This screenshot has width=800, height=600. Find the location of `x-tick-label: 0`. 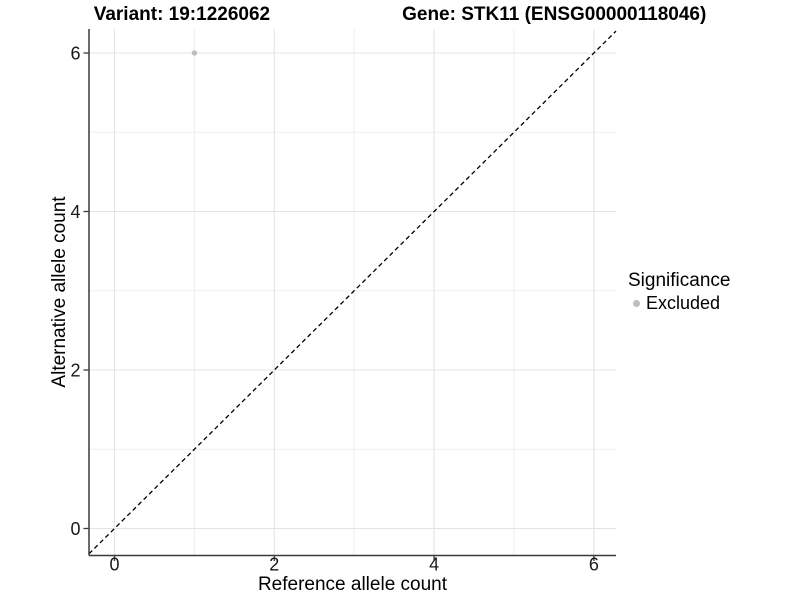

x-tick-label: 0 is located at coordinates (114, 565).